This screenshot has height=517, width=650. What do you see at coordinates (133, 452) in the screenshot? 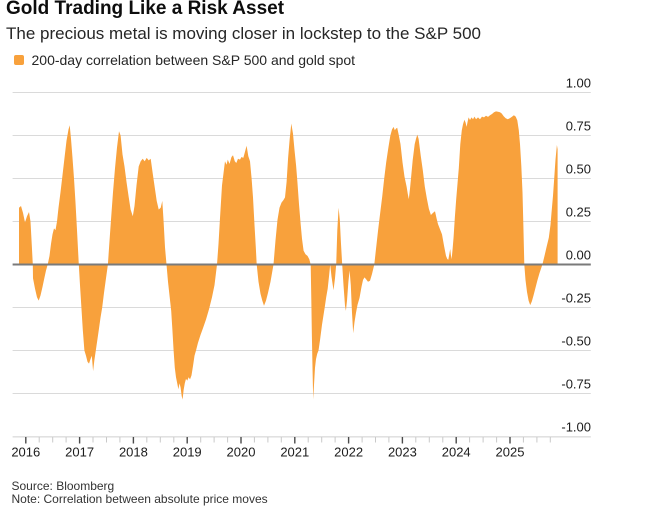
I see `svg-text: 2018` at bounding box center [133, 452].